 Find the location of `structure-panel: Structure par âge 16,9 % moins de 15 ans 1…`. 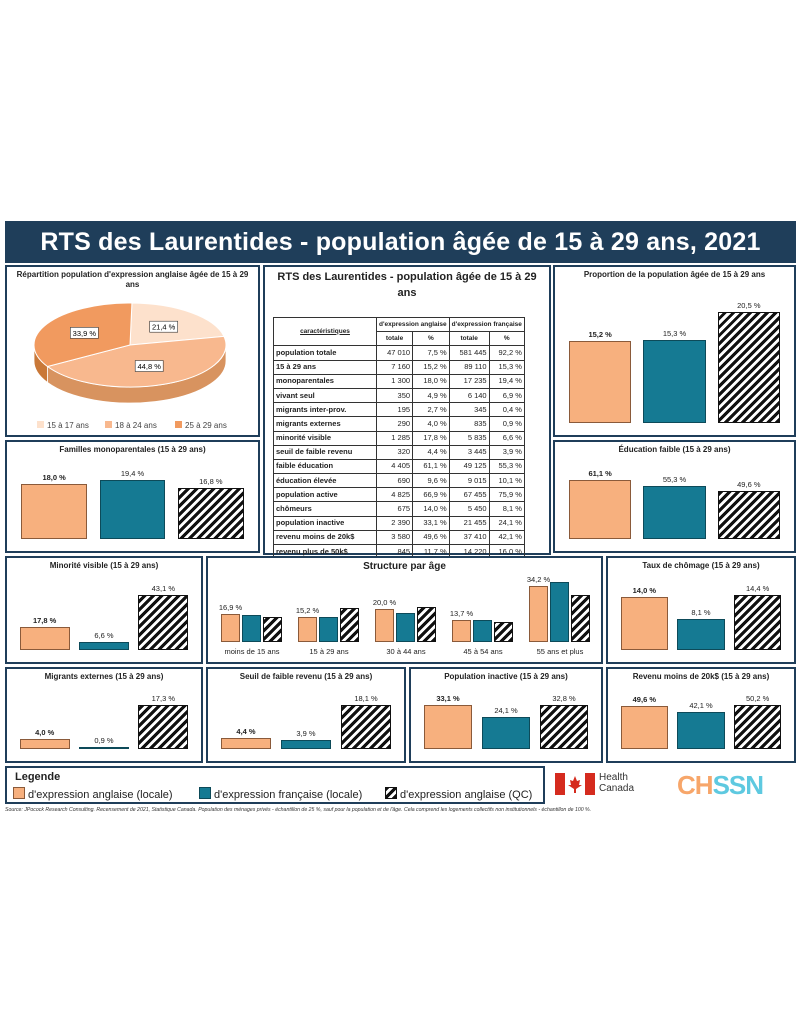

structure-panel: Structure par âge 16,9 % moins de 15 ans 1… is located at coordinates (404, 610).